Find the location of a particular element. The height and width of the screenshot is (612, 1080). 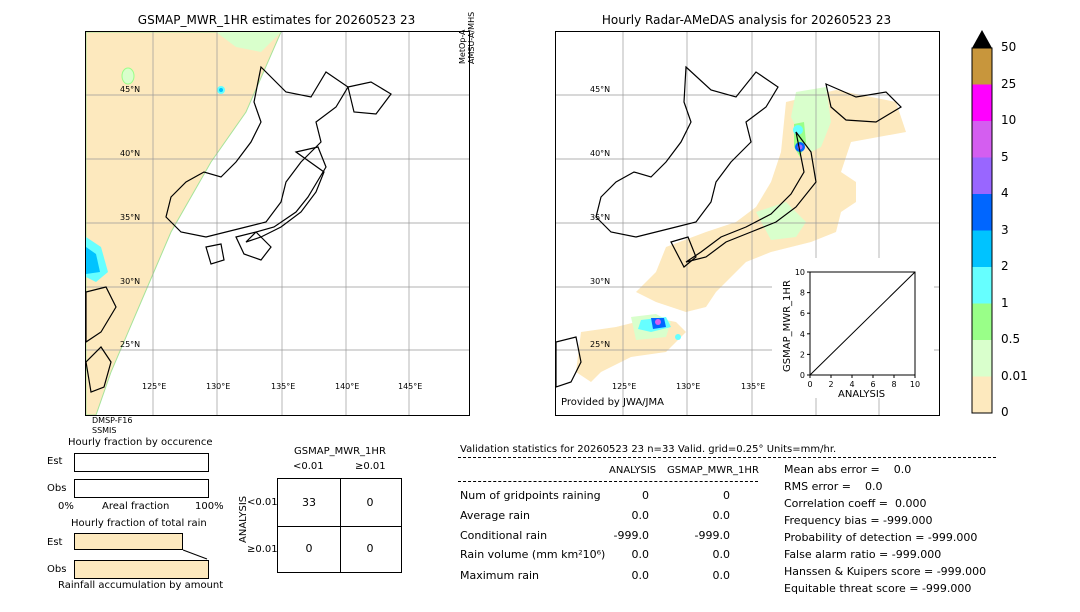

left-map-side-label: MetOp-A AMSU-A/MHS is located at coordinates (467, 37).